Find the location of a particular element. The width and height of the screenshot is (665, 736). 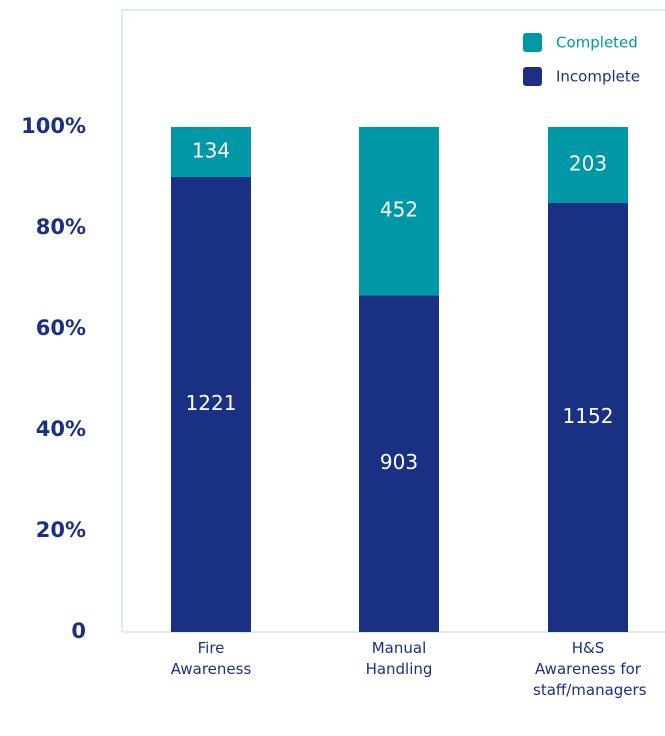

data-label: 903 is located at coordinates (399, 462).